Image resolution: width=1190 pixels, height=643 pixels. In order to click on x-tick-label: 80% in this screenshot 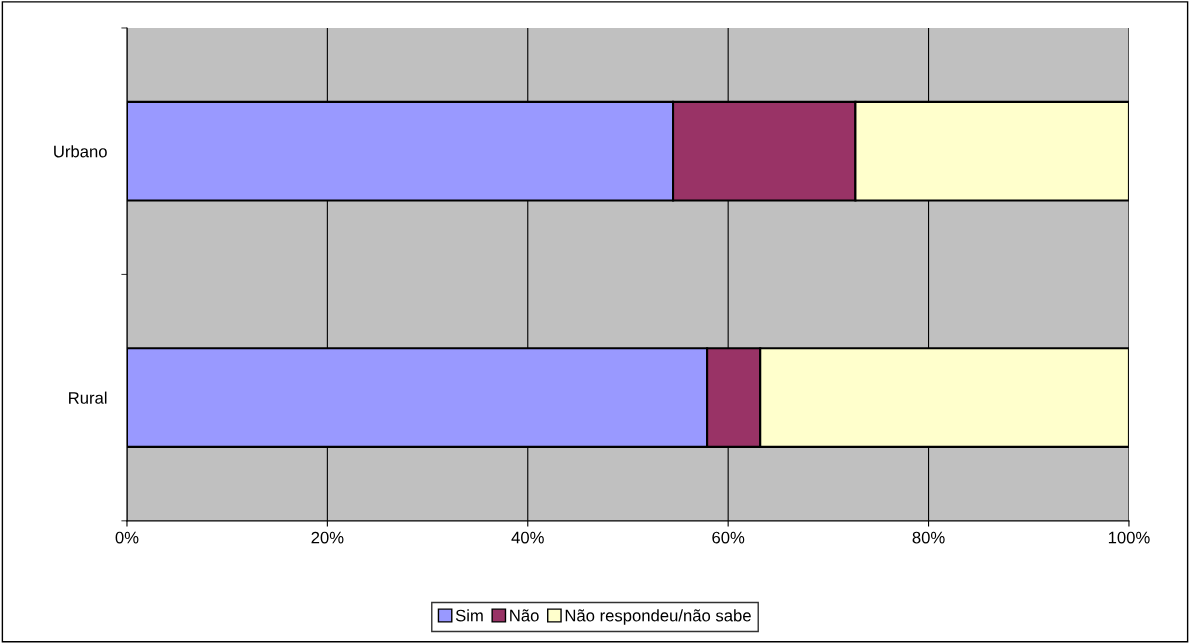, I will do `click(928, 537)`.